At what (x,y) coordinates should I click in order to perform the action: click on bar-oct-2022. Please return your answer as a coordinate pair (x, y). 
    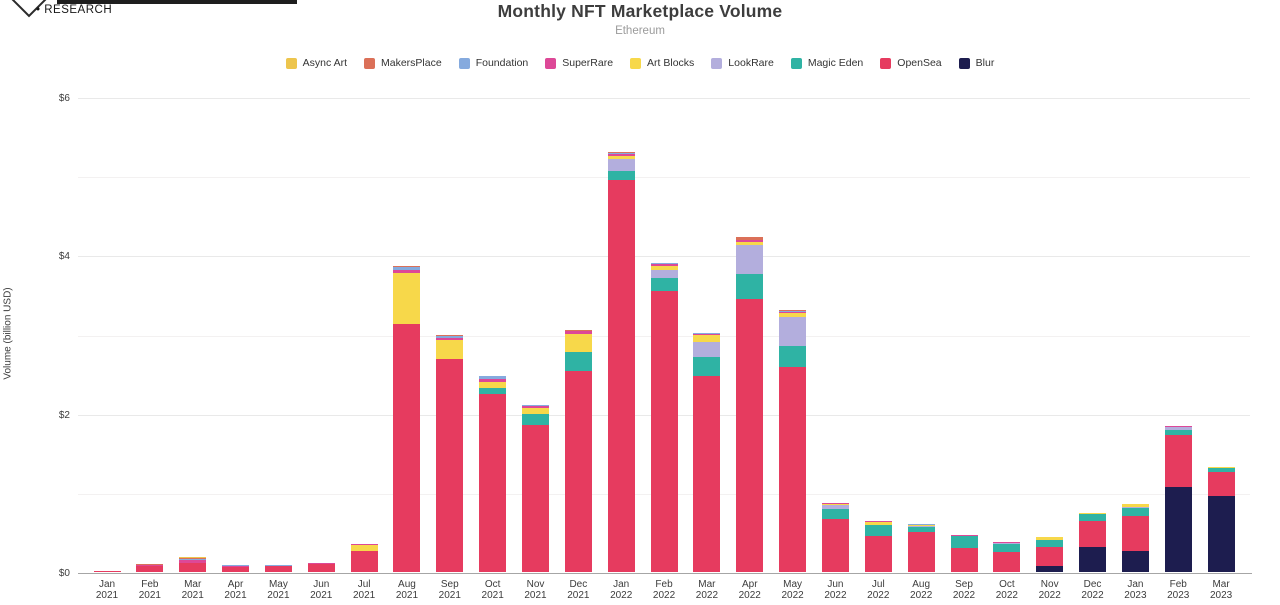
    Looking at the image, I should click on (1007, 557).